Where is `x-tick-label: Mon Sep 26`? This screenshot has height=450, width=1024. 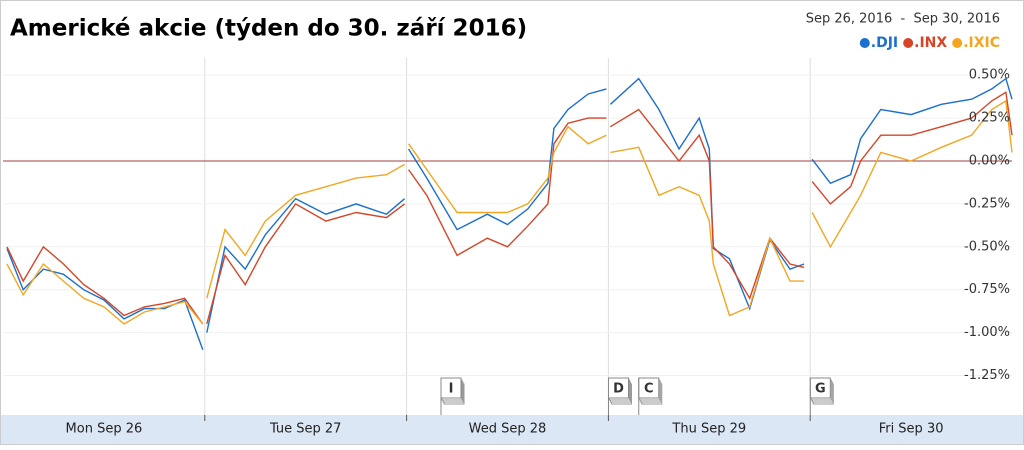
x-tick-label: Mon Sep 26 is located at coordinates (104, 429).